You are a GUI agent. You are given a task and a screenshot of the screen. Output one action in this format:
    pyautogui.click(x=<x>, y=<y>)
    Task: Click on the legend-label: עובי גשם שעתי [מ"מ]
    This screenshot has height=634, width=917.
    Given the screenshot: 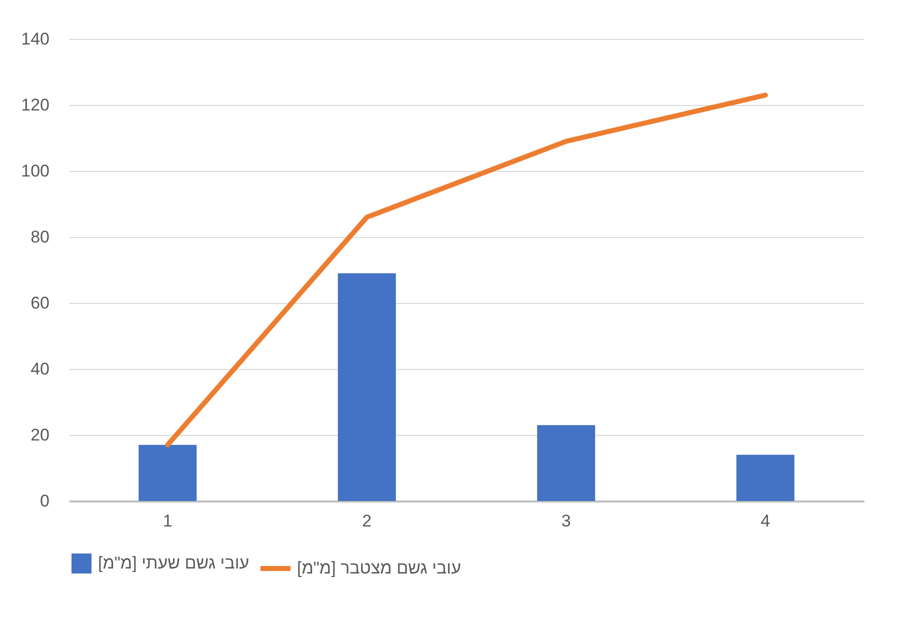 What is the action you would take?
    pyautogui.click(x=174, y=563)
    